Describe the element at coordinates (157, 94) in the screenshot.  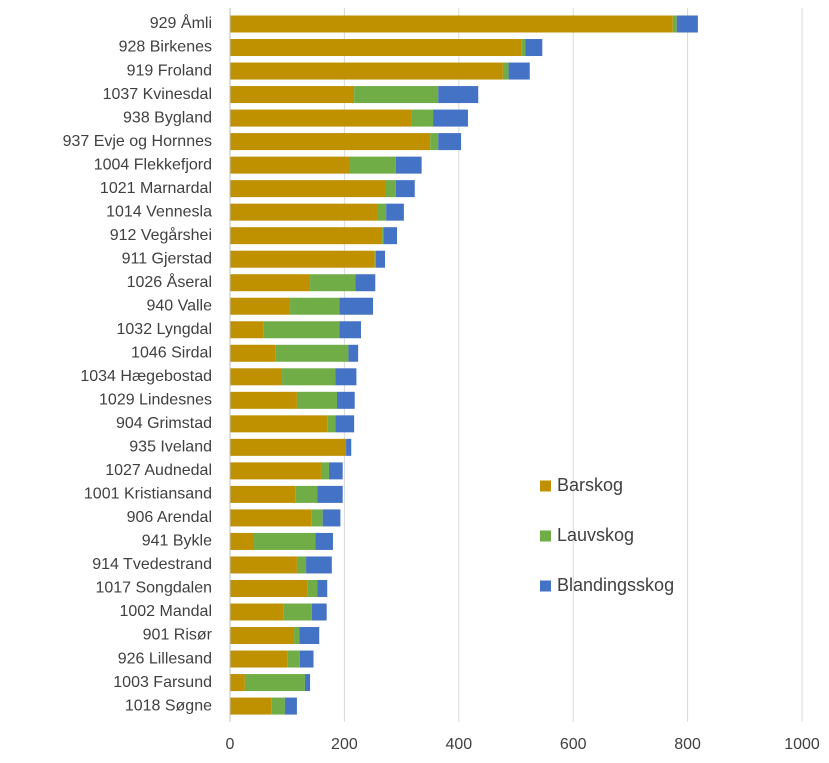
I see `y-tick-label: 1037 Kvinesdal` at that location.